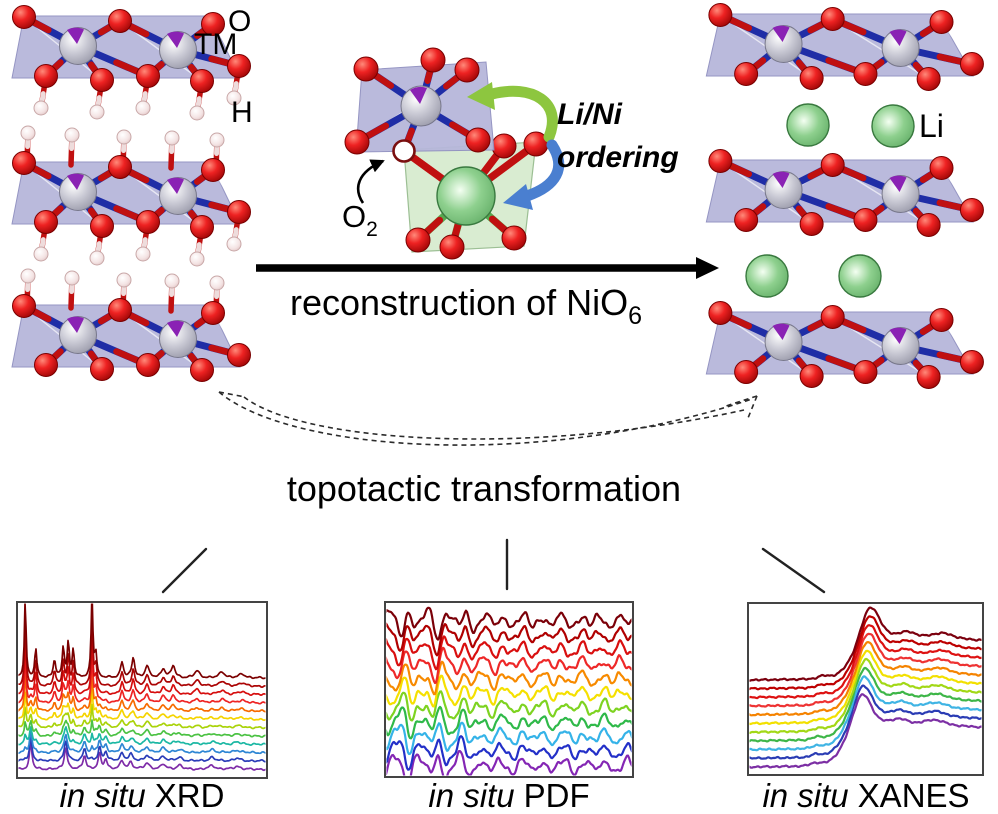 The height and width of the screenshot is (814, 998). I want to click on pdf-panel-caption: in situ PDF, so click(508, 795).